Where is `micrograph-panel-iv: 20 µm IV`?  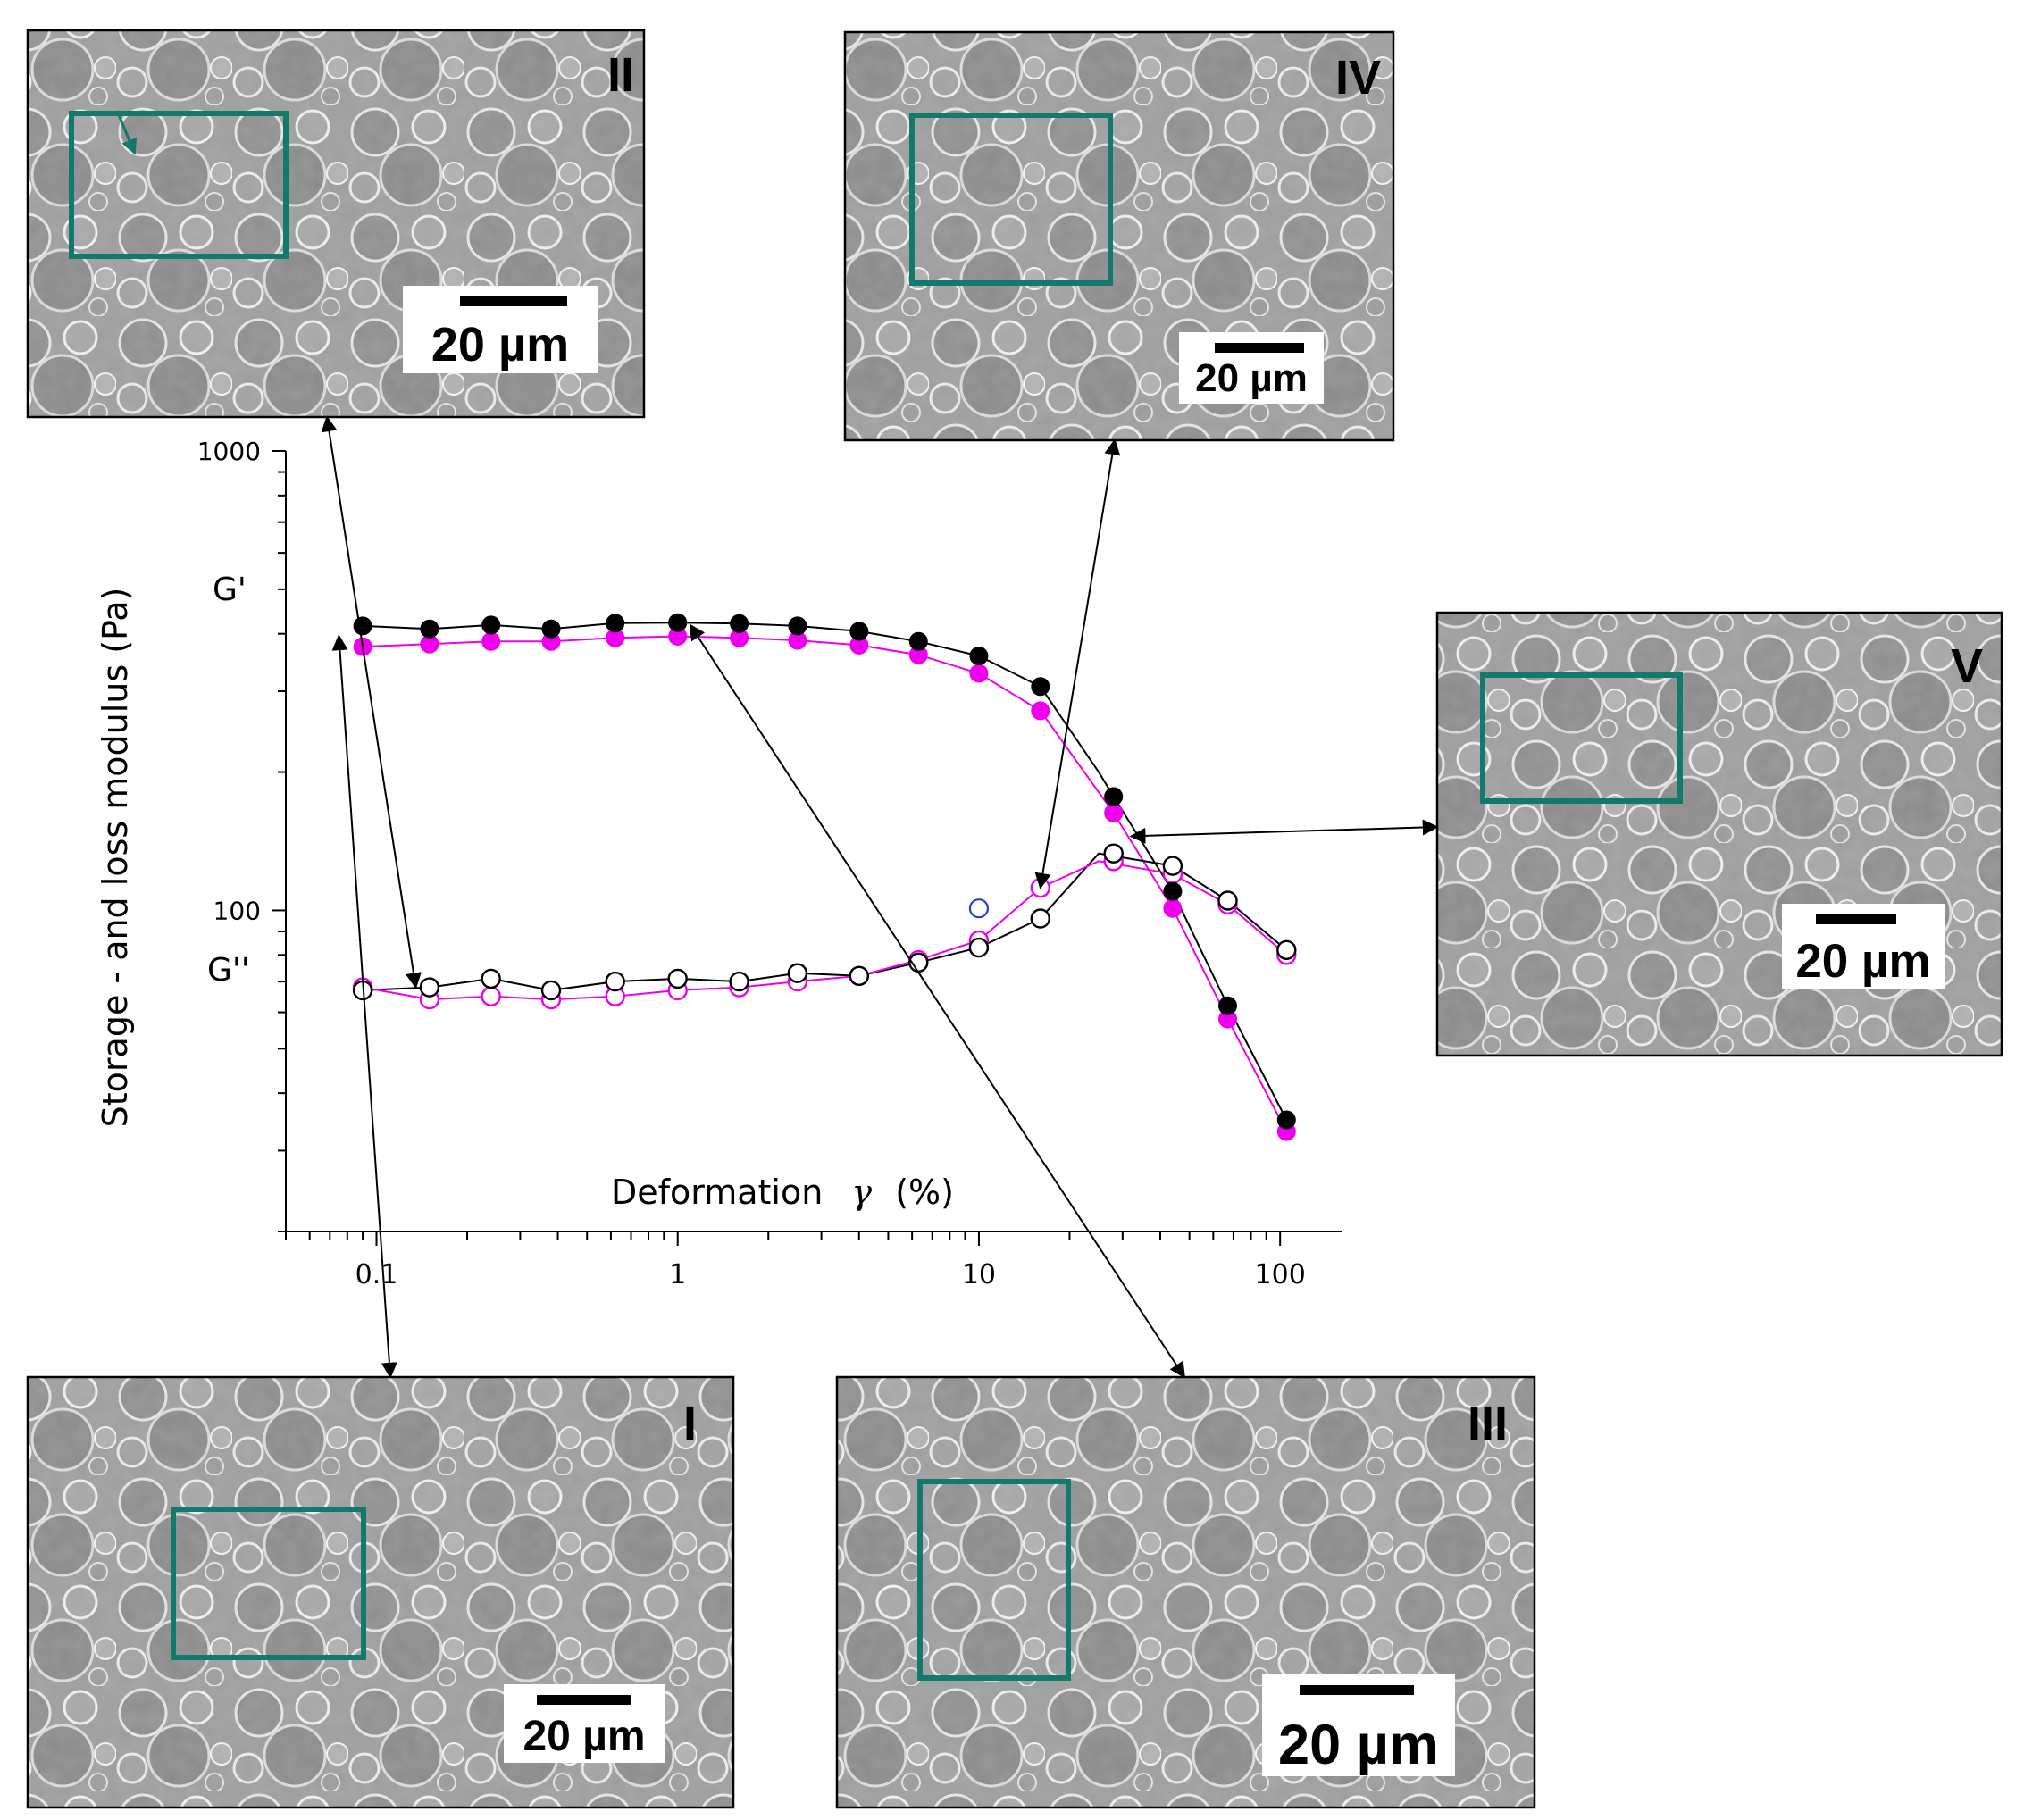
micrograph-panel-iv: 20 µm IV is located at coordinates (1119, 236).